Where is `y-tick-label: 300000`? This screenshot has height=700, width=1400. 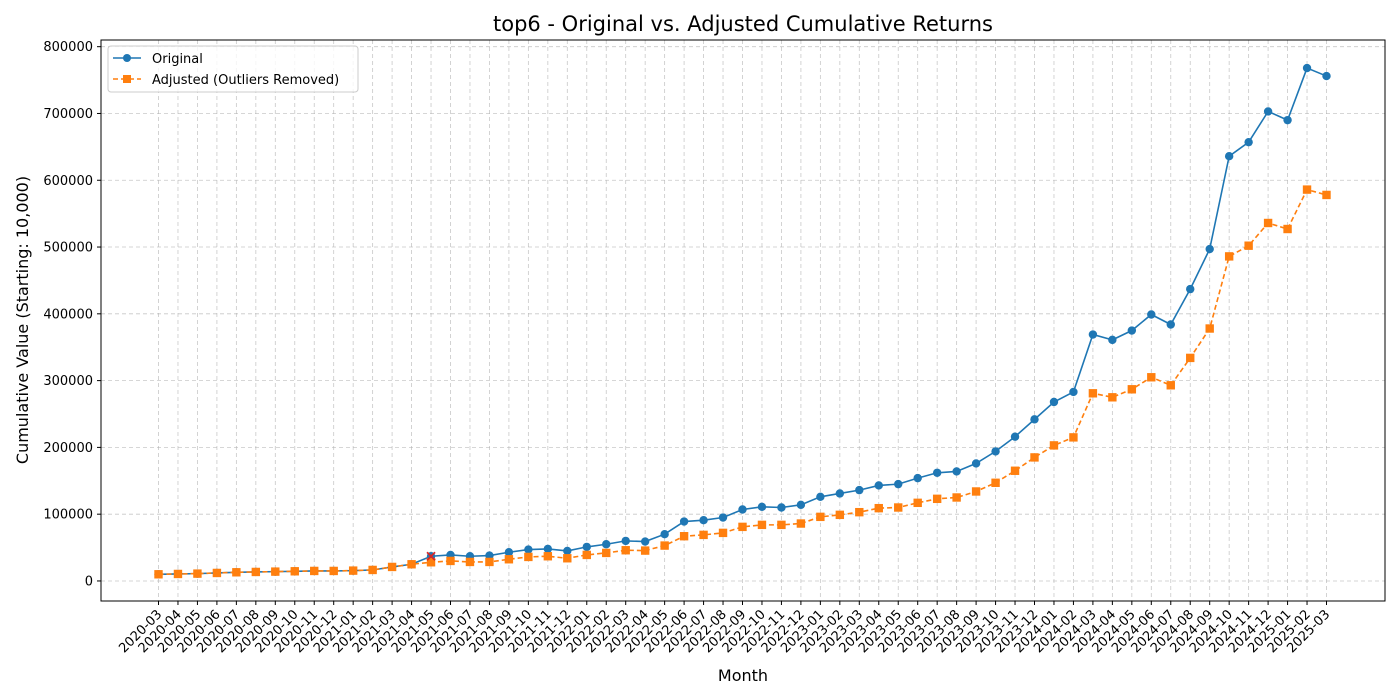
y-tick-label: 300000 is located at coordinates (68, 381).